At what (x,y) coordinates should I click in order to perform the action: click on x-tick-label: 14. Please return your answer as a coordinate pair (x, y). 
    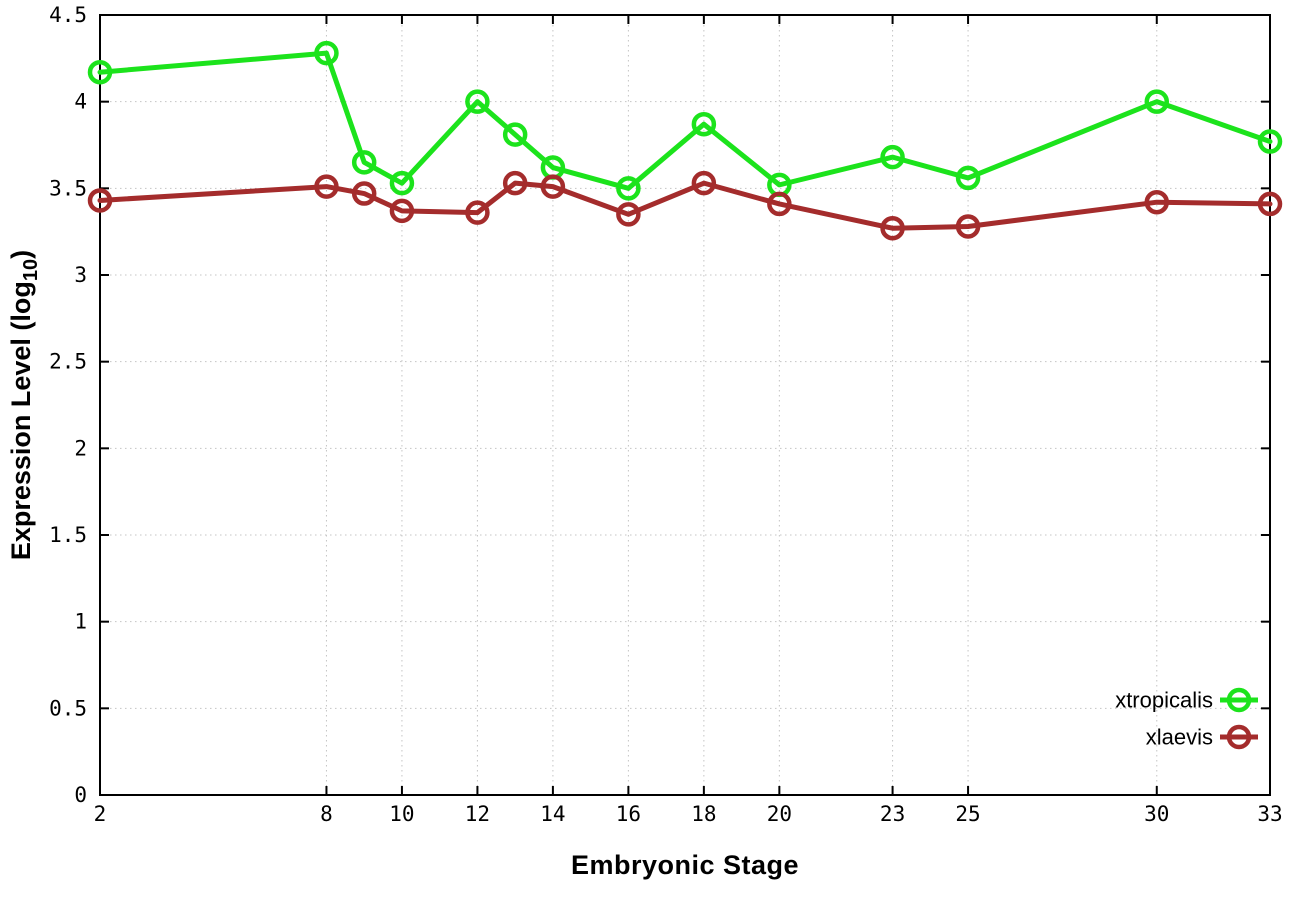
    Looking at the image, I should click on (552, 814).